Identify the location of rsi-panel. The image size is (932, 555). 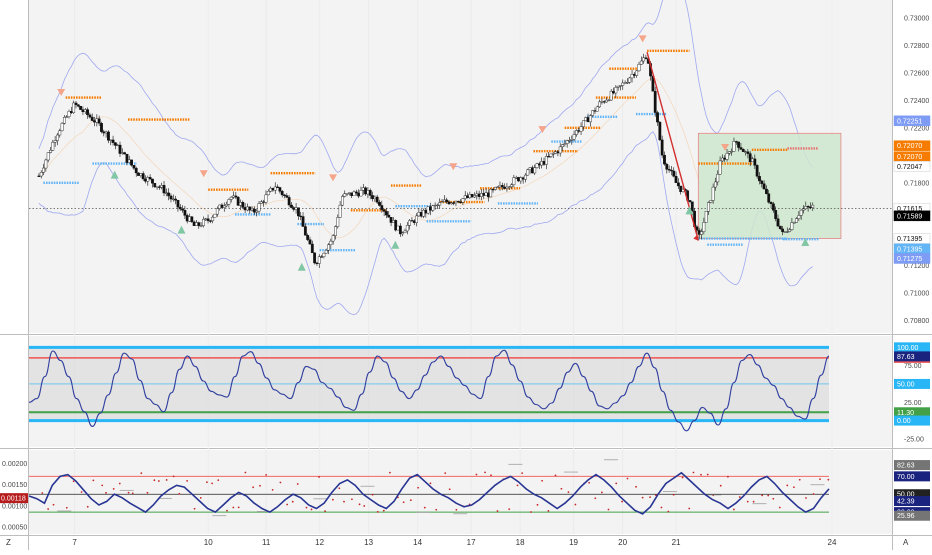
(429, 488).